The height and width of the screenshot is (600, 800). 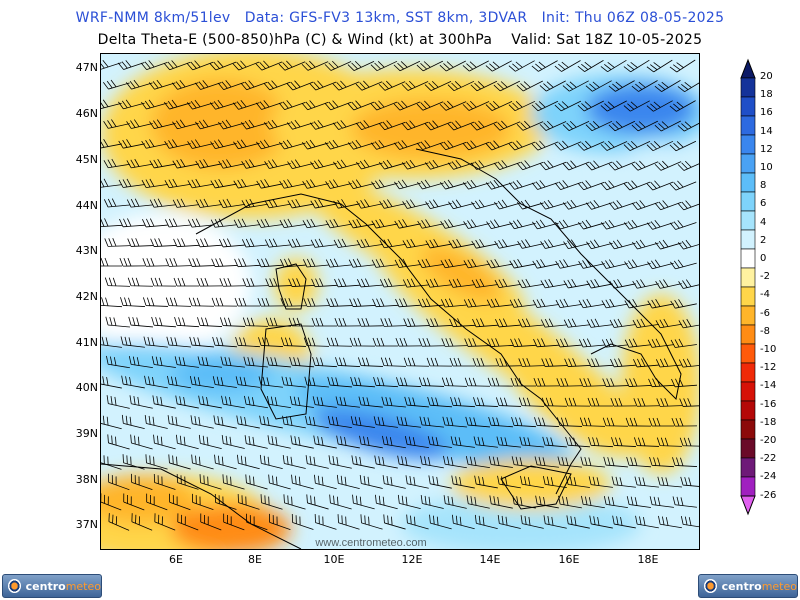 What do you see at coordinates (748, 586) in the screenshot?
I see `centrometeo-logo-right: centrometeo` at bounding box center [748, 586].